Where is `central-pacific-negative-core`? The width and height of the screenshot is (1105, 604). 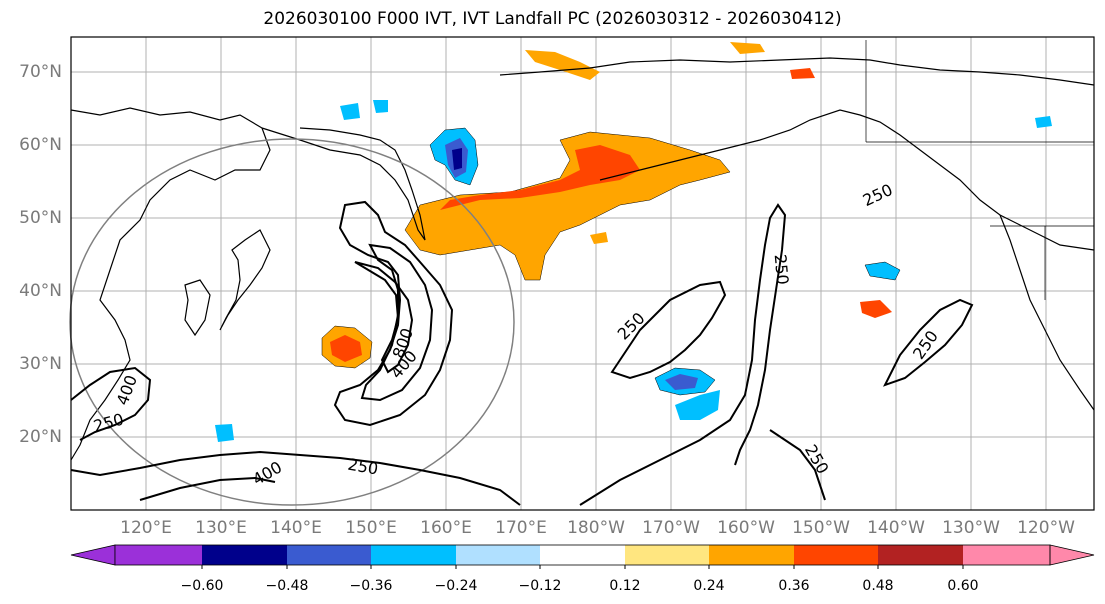 central-pacific-negative-core is located at coordinates (681, 382).